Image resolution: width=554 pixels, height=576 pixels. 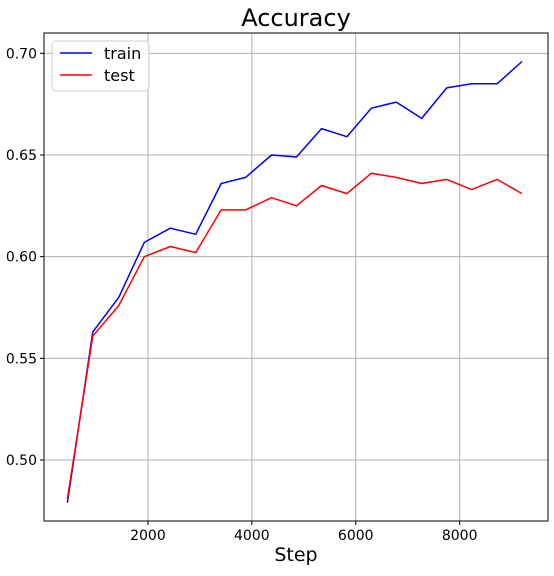 What do you see at coordinates (21, 156) in the screenshot?
I see `y-tick-label: 0.65` at bounding box center [21, 156].